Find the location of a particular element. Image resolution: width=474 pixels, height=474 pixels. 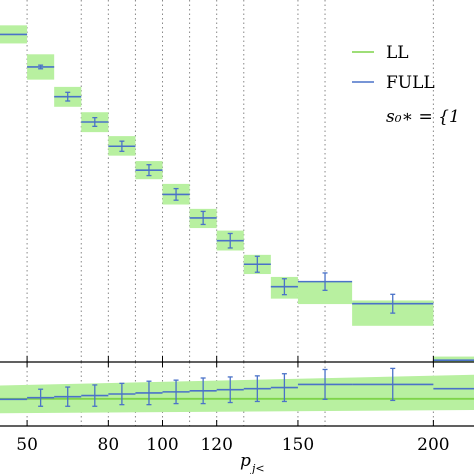

x-tick-label: 150 is located at coordinates (298, 445).